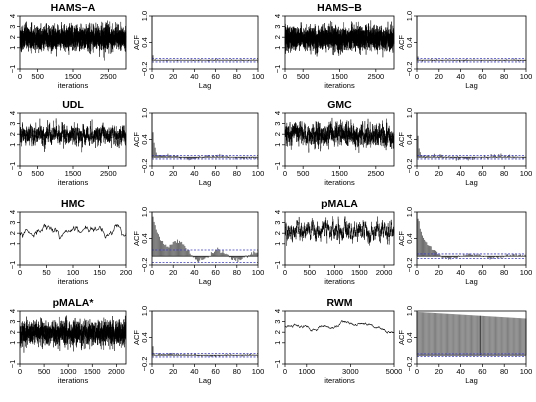  I want to click on panel-title: pMALA, so click(339, 204).